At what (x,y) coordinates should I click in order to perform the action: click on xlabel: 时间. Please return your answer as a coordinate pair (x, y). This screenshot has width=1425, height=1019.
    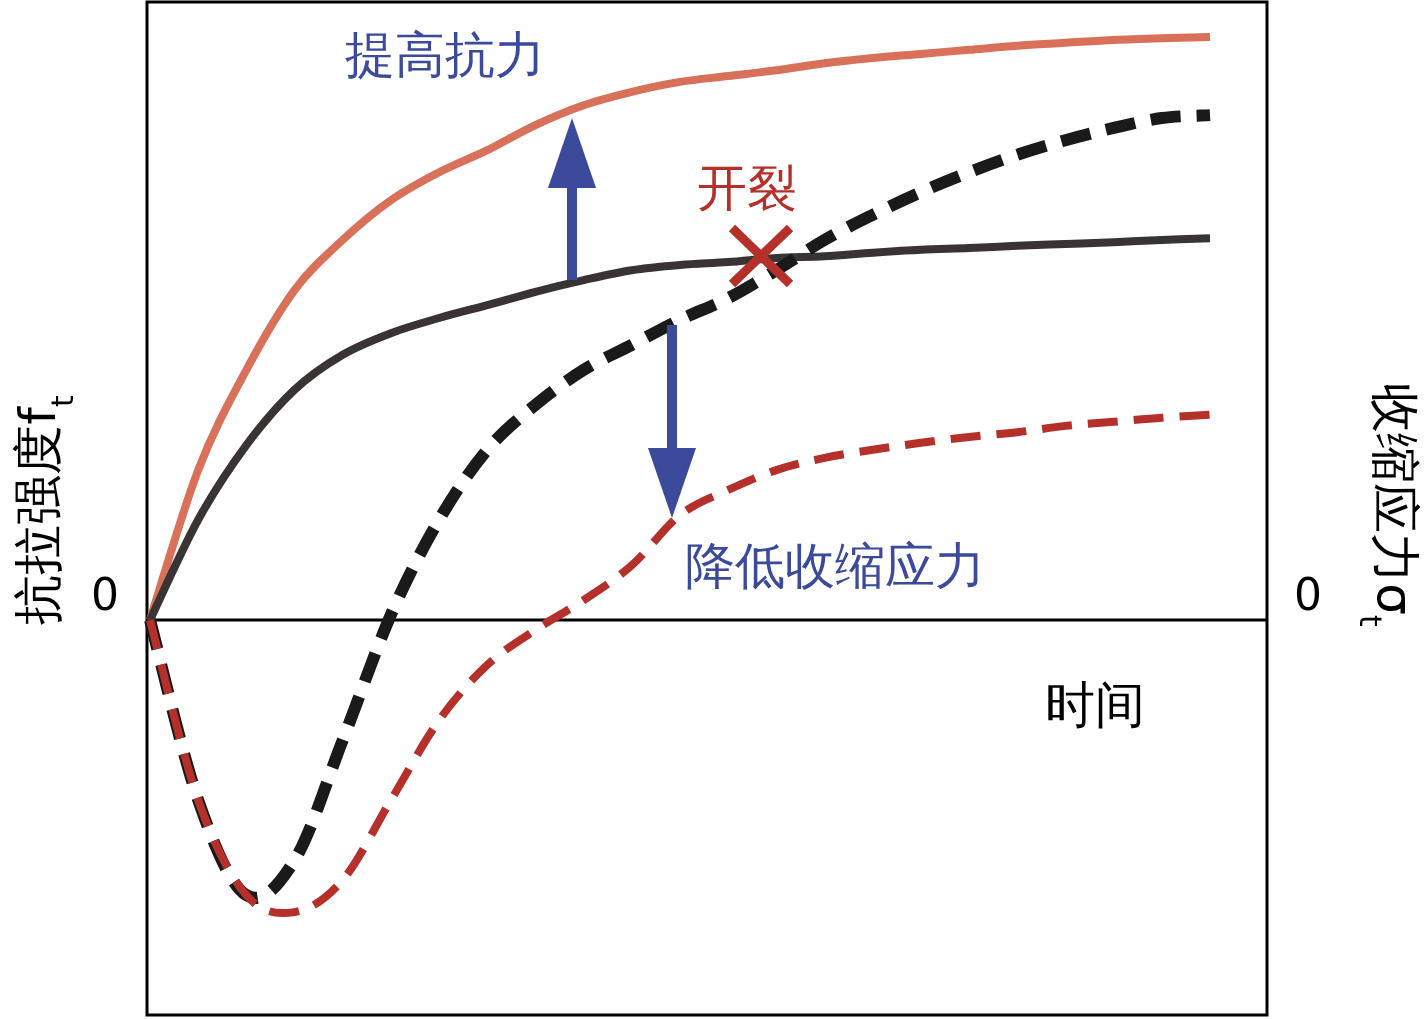
    Looking at the image, I should click on (1095, 705).